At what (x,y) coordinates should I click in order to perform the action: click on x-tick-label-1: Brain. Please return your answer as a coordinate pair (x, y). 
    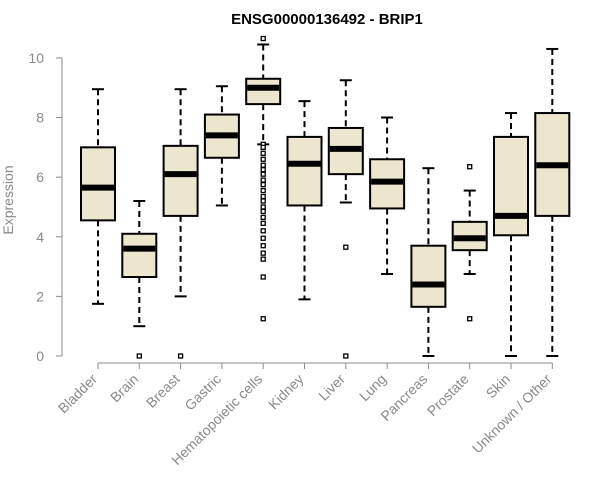
    Looking at the image, I should click on (124, 388).